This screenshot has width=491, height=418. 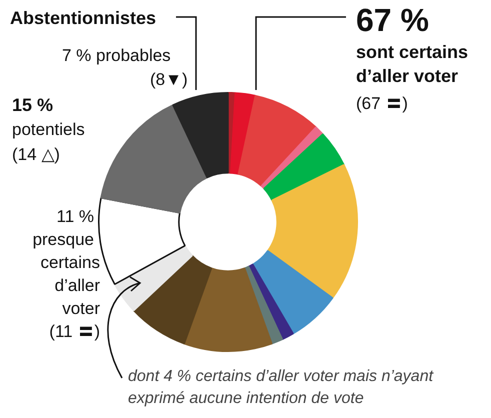 I want to click on text: sont certains, so click(x=412, y=52).